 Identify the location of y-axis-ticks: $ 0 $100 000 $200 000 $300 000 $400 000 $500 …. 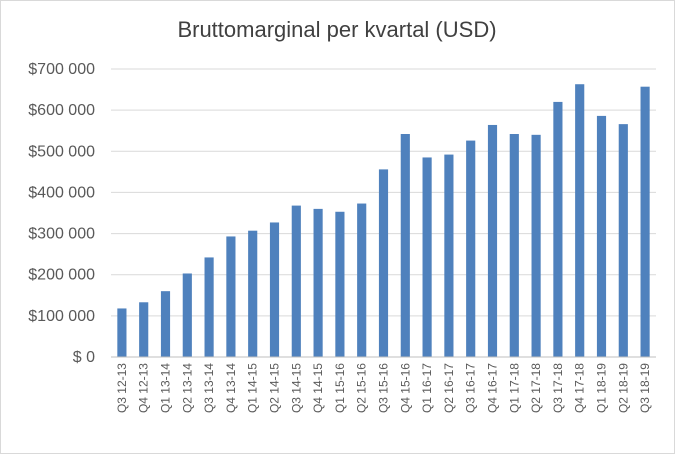
(61, 213).